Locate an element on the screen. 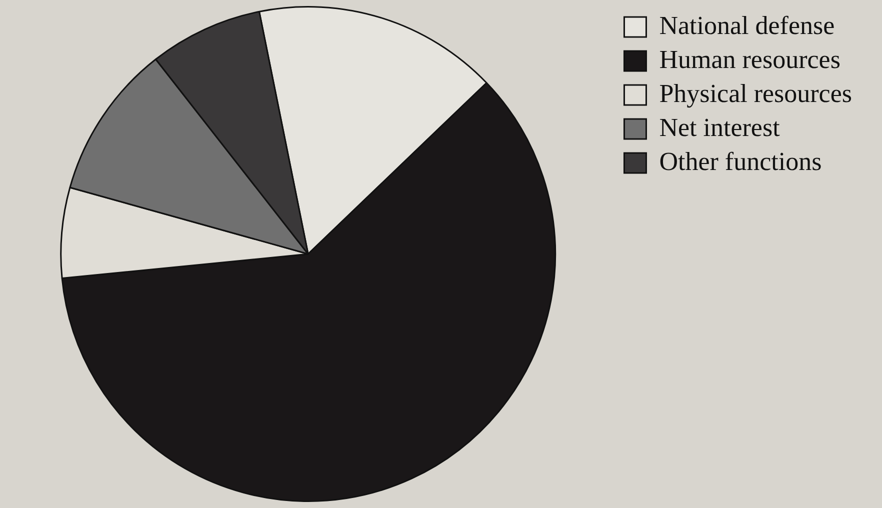  legend-label: Net interest is located at coordinates (720, 127).